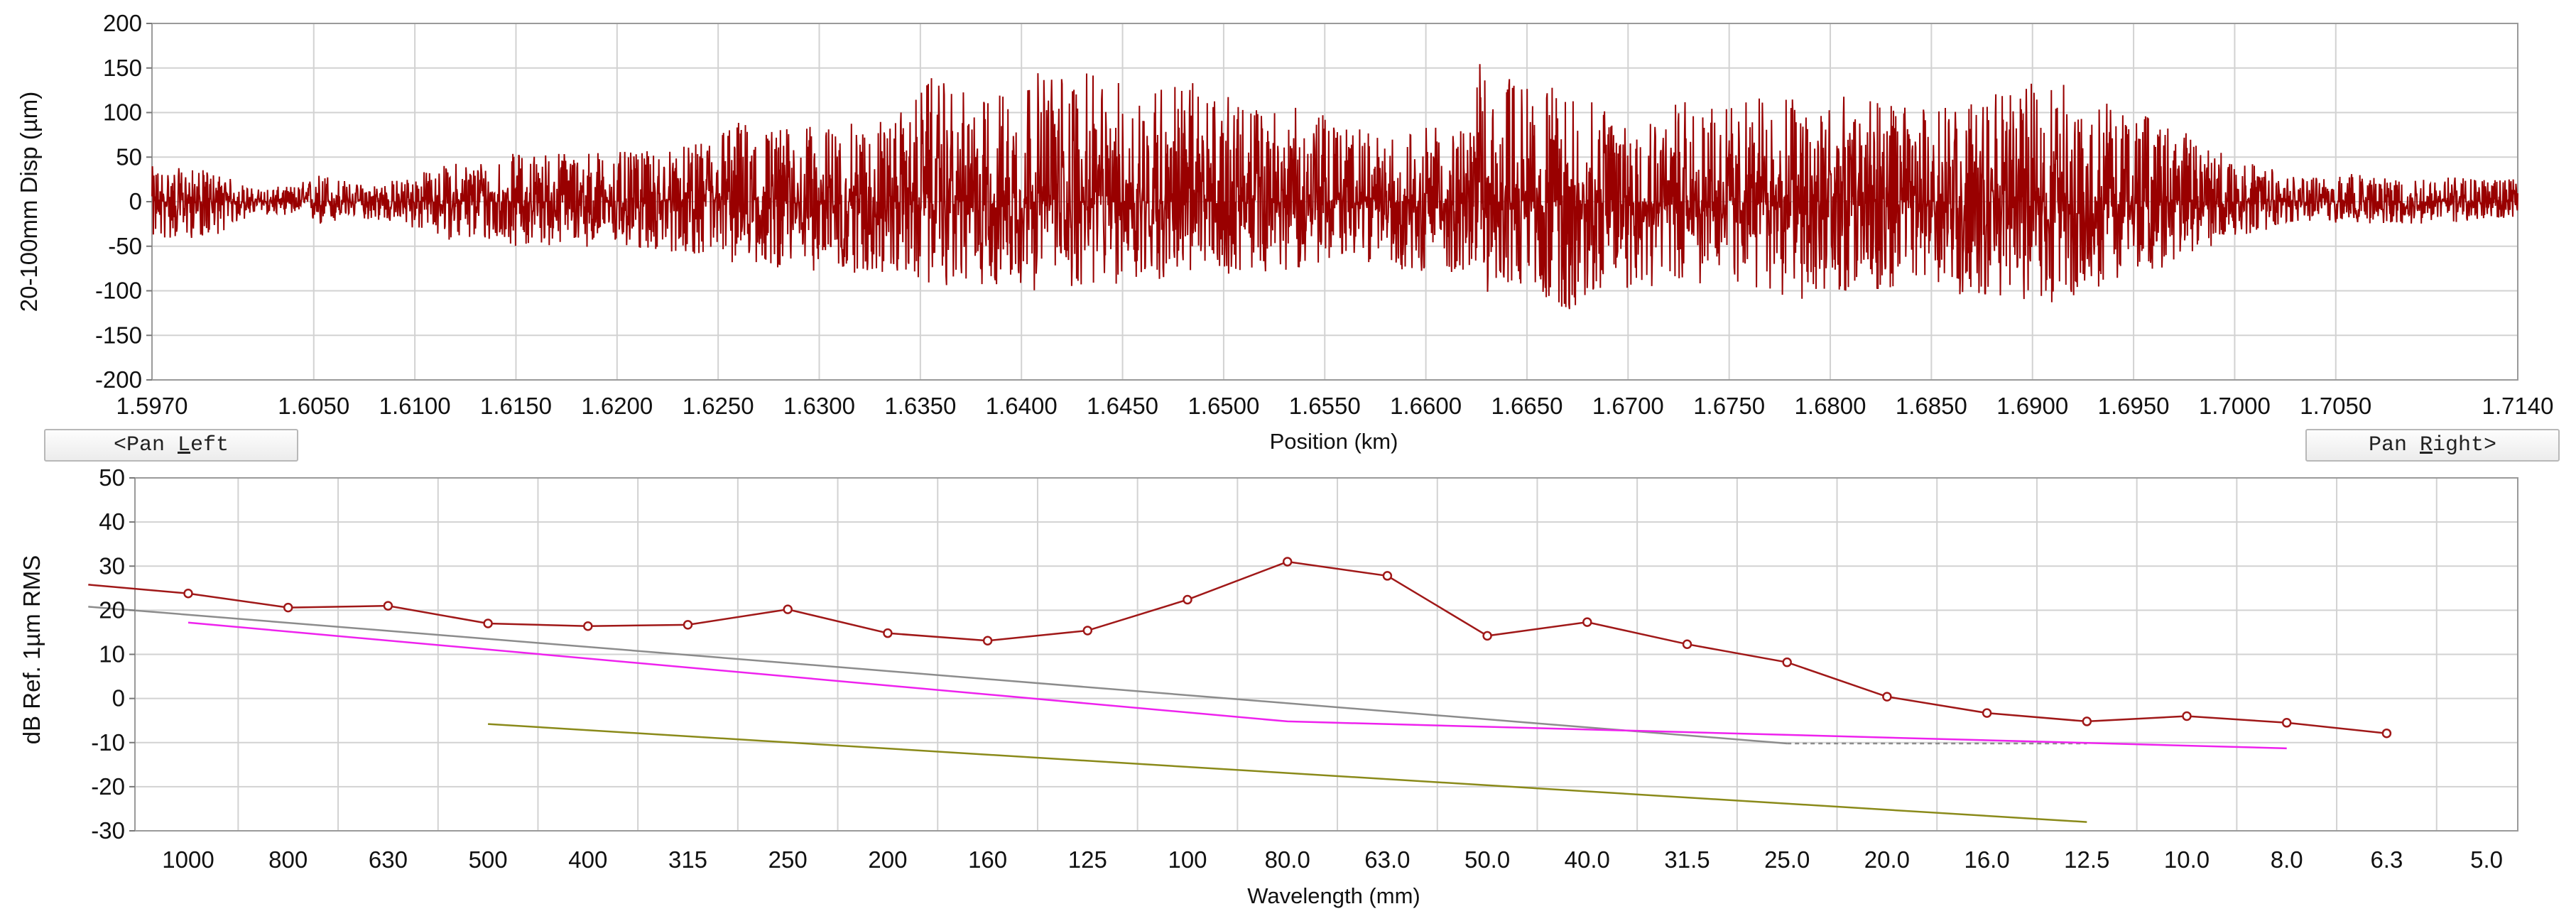  What do you see at coordinates (119, 335) in the screenshot?
I see `top-y-tick-label: -150` at bounding box center [119, 335].